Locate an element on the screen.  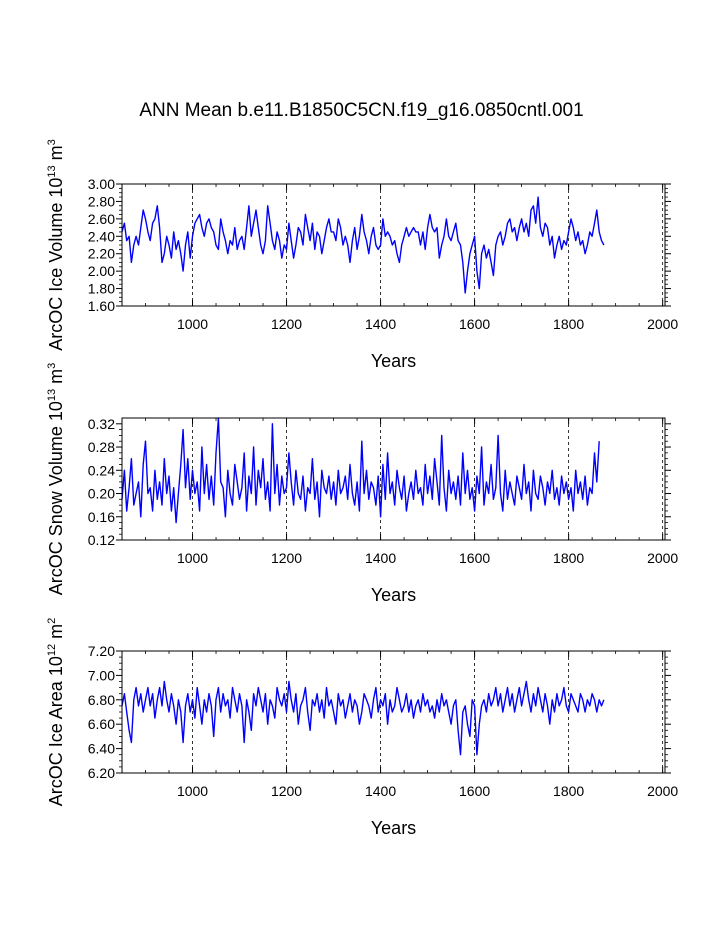
y-tick-label: 6.40 is located at coordinates (101, 749).